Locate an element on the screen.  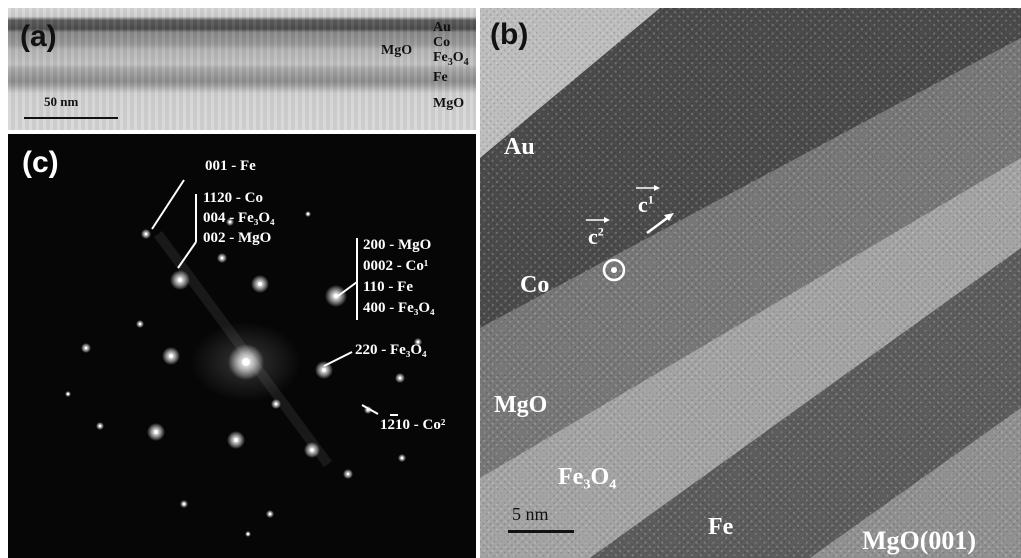
panel-b-letter: (b) is located at coordinates (509, 34).